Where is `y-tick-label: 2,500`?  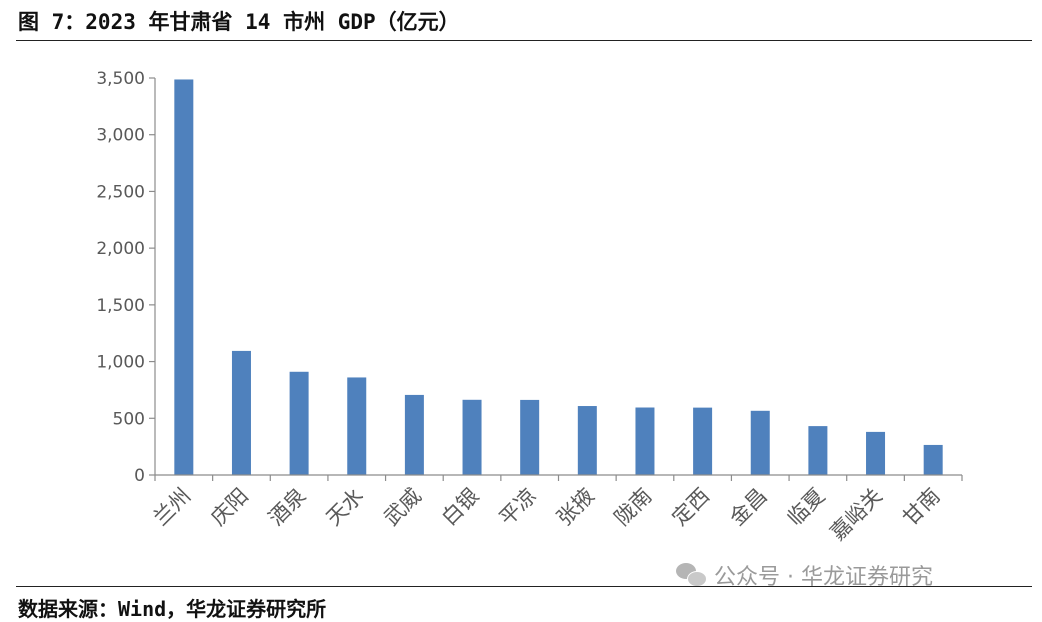 y-tick-label: 2,500 is located at coordinates (120, 192).